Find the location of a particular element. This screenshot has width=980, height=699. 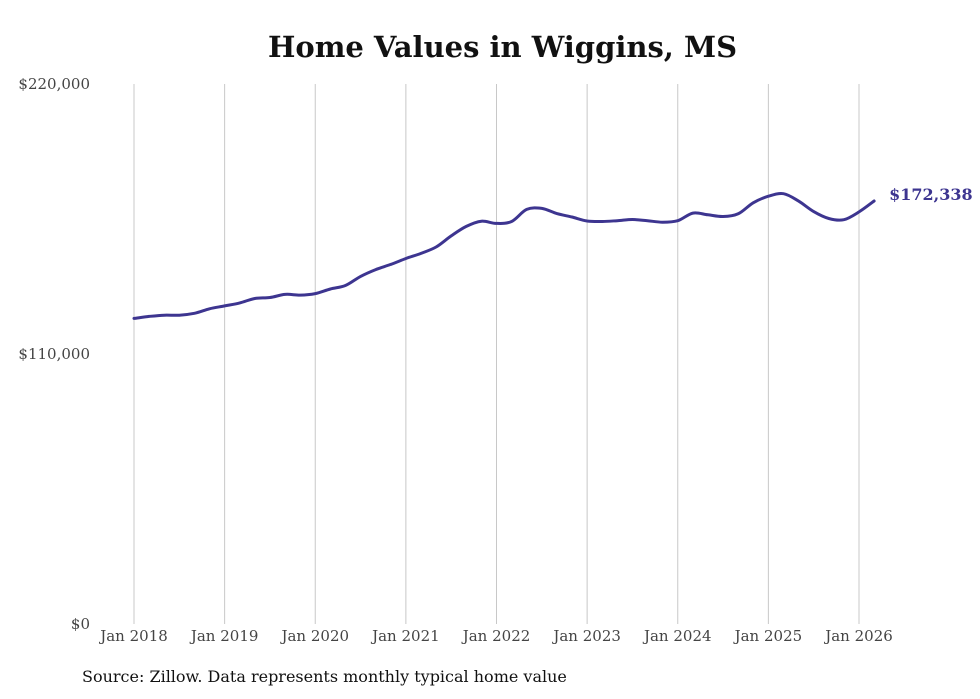

y-tick-label: $220,000 is located at coordinates (54, 84).